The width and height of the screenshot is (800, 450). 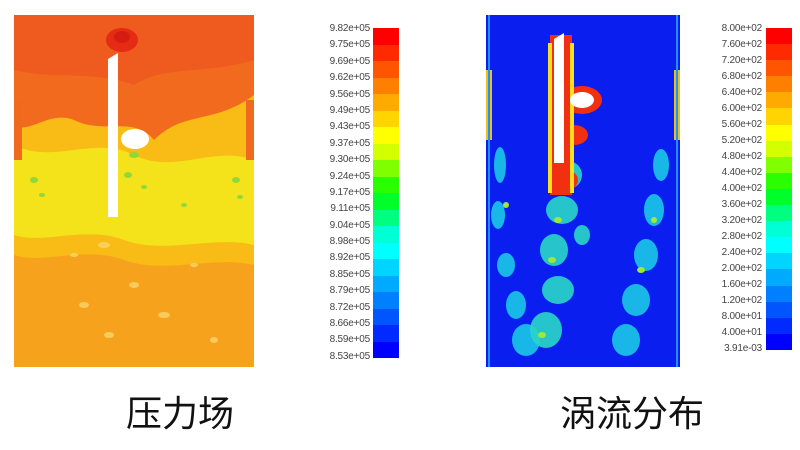 What do you see at coordinates (742, 284) in the screenshot?
I see `legend-label: 1.60e+02` at bounding box center [742, 284].